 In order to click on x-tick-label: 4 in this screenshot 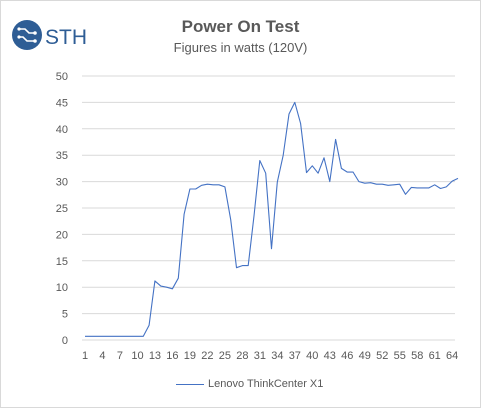, I will do `click(102, 356)`.